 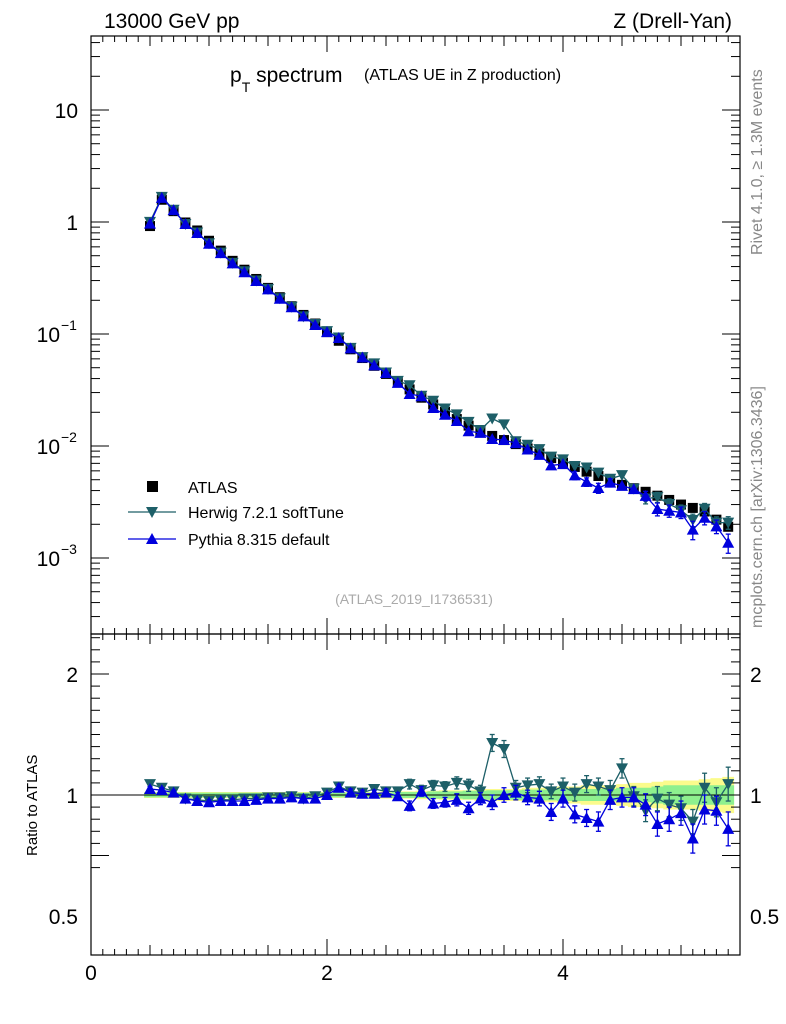 I want to click on legend-marker-pythia, so click(x=152, y=538).